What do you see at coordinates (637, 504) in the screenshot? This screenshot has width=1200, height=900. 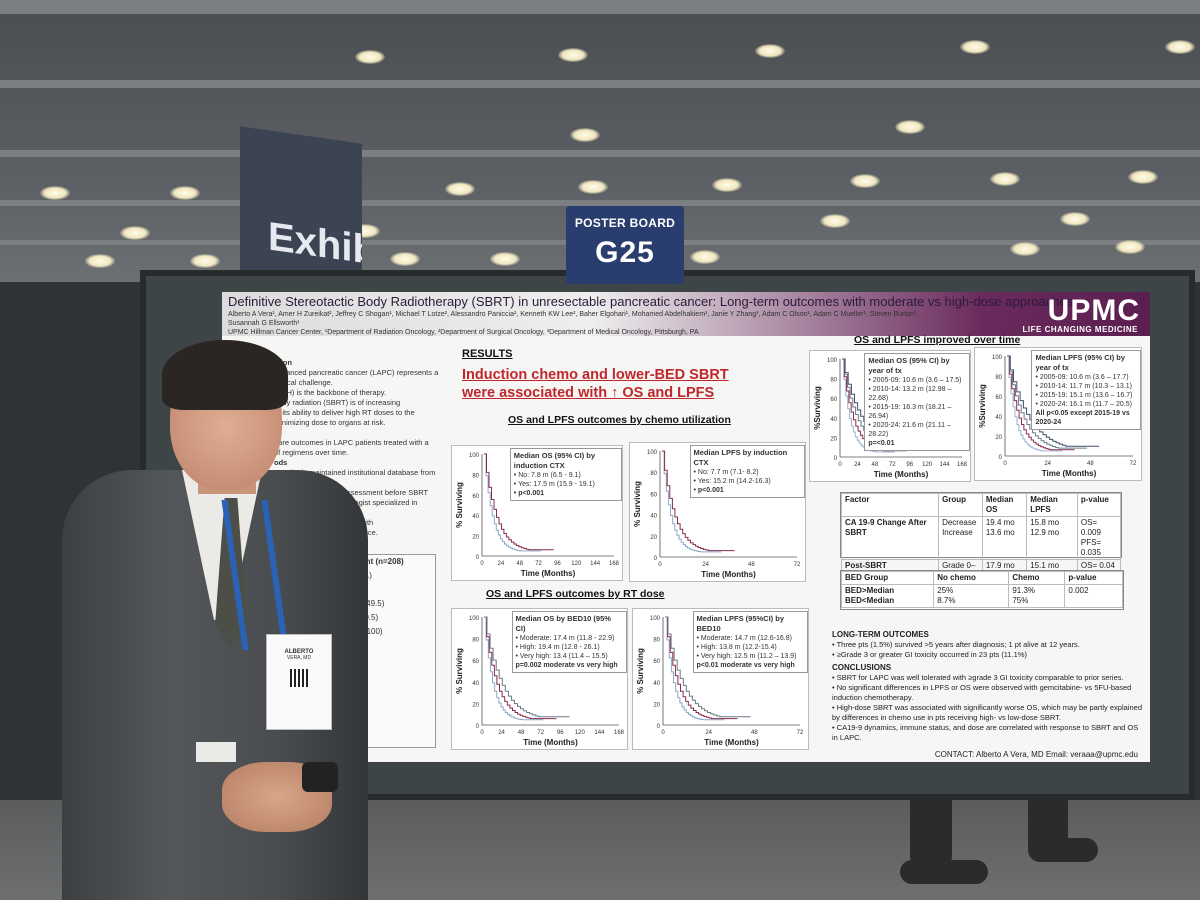 I see `y-axis-label: % Surviving` at bounding box center [637, 504].